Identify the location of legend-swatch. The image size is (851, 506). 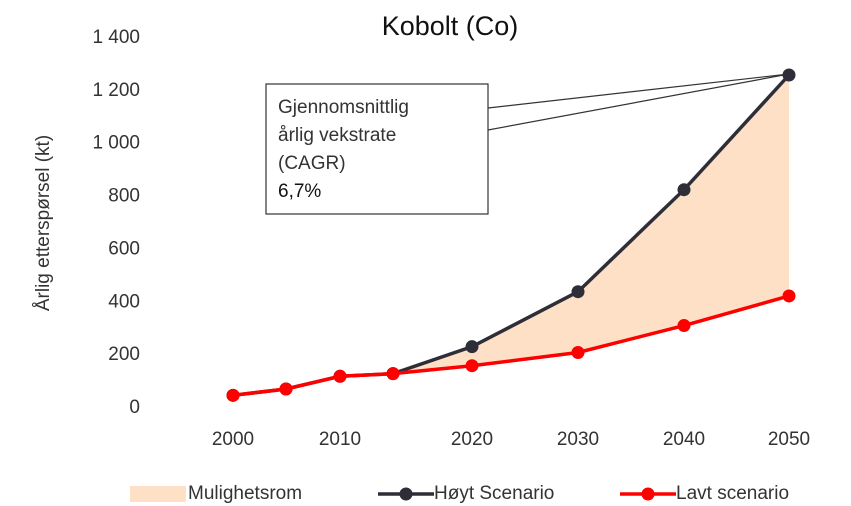
(158, 494).